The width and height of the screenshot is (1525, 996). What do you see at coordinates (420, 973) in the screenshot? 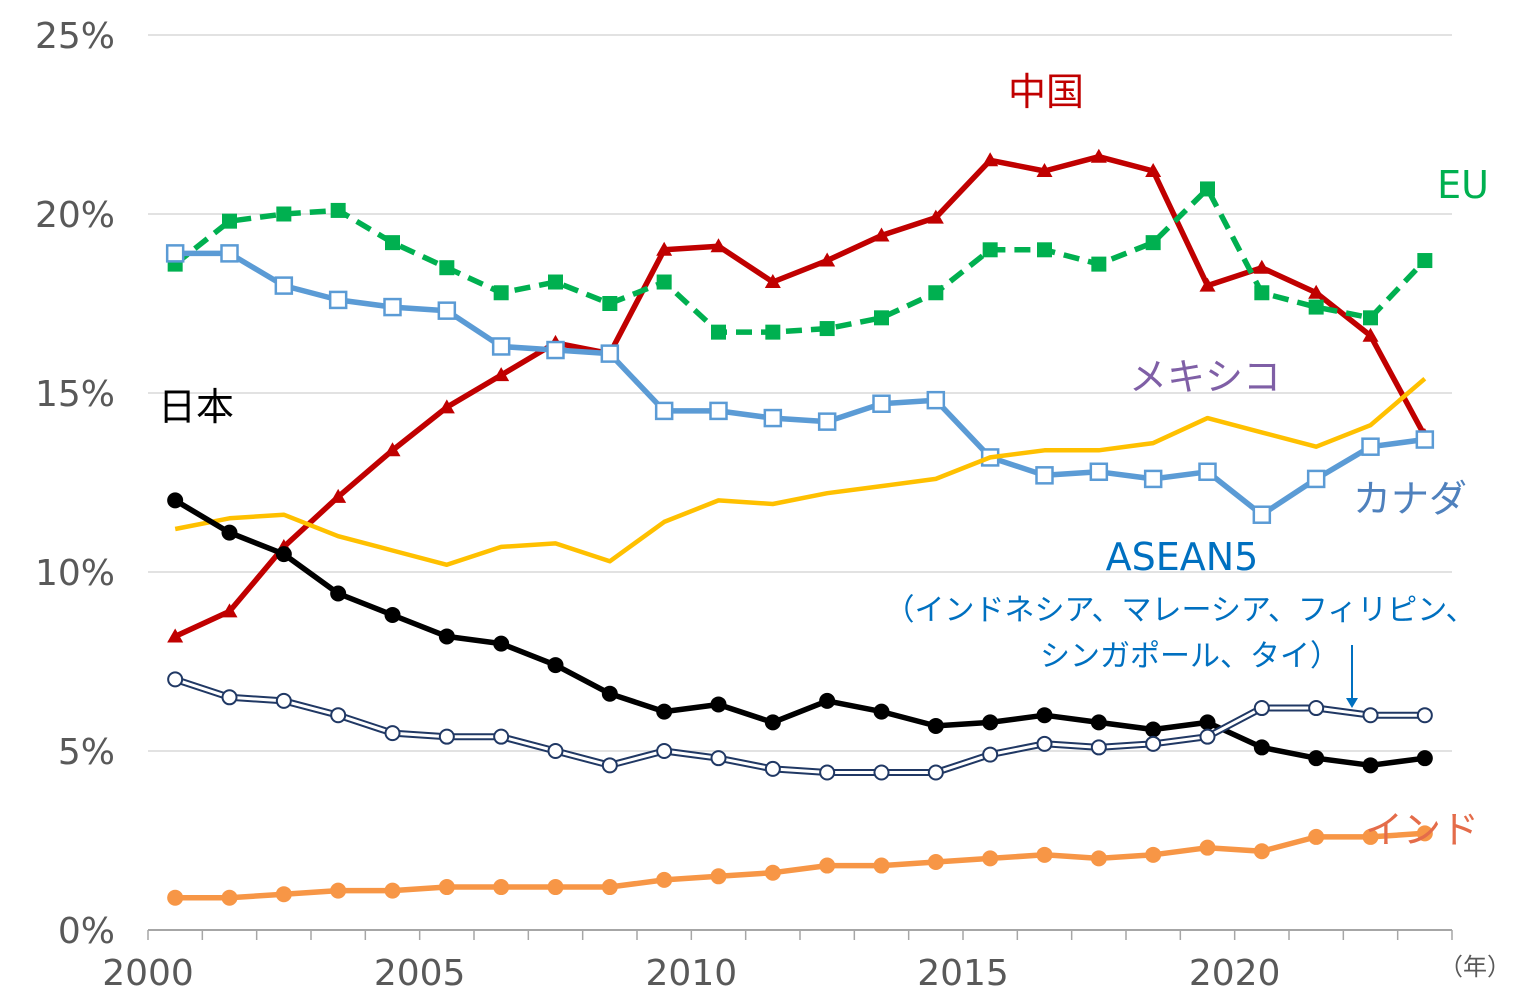
I see `x-tick-label: 2005` at bounding box center [420, 973].